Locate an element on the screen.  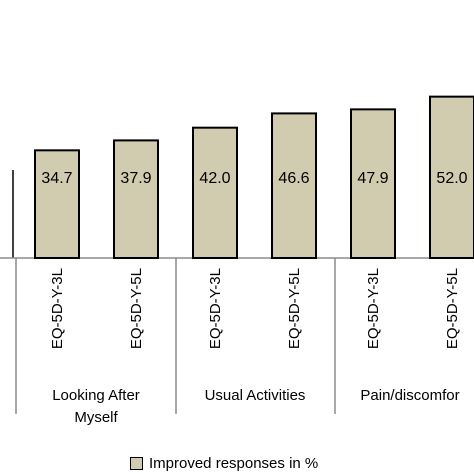
data-label: 46.6 is located at coordinates (293, 178).